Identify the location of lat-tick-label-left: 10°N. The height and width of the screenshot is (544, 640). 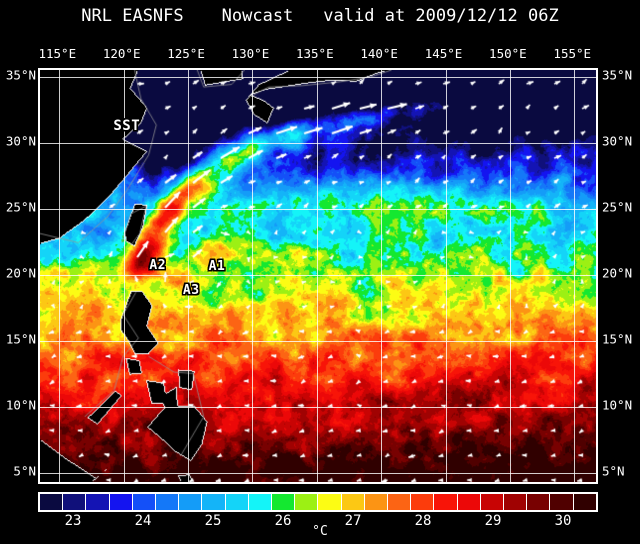
(20, 405).